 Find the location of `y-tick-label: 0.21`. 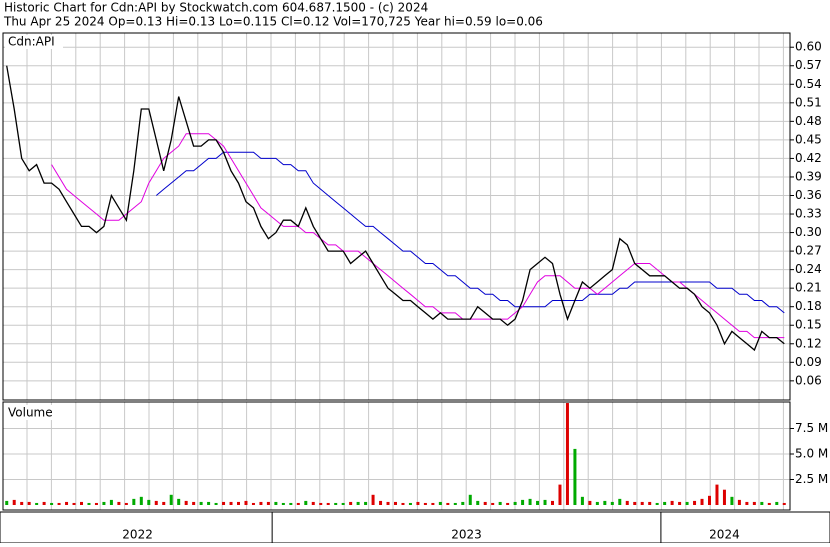

y-tick-label: 0.21 is located at coordinates (808, 288).